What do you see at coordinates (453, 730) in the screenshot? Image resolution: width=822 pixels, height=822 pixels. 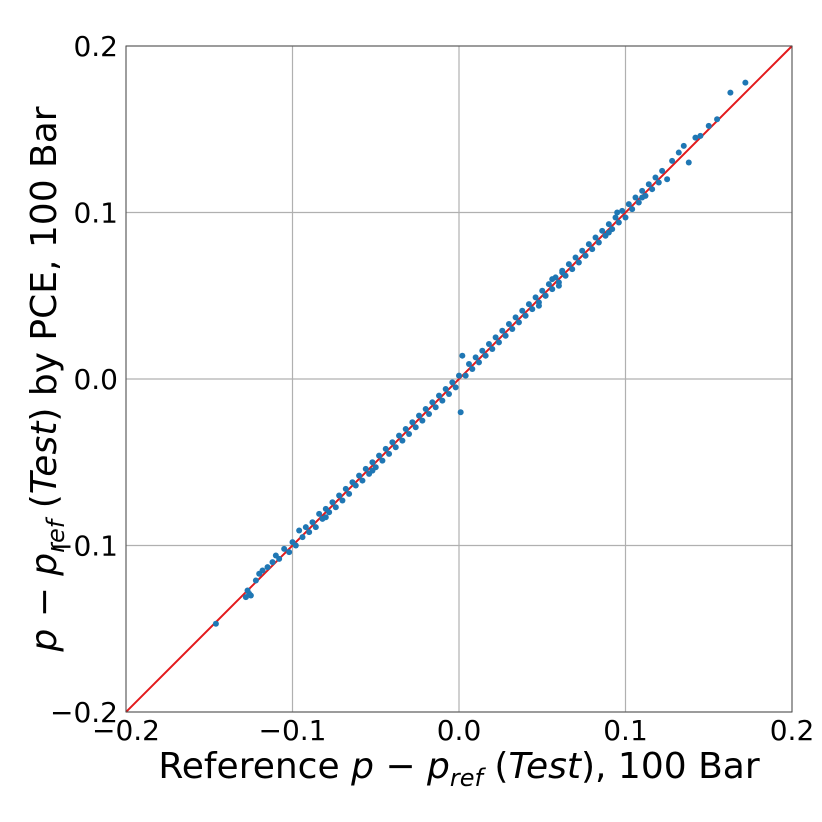 I see `x-tick-labels: −0.2 −0.1 0.0 0.1 0.2` at bounding box center [453, 730].